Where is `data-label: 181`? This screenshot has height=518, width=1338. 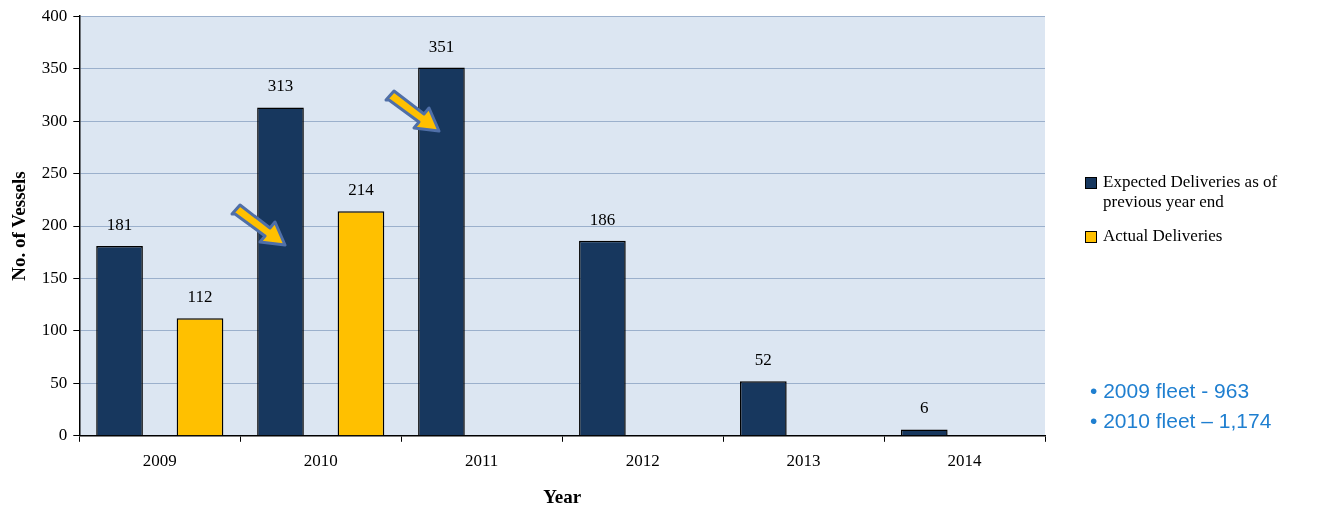 data-label: 181 is located at coordinates (119, 224).